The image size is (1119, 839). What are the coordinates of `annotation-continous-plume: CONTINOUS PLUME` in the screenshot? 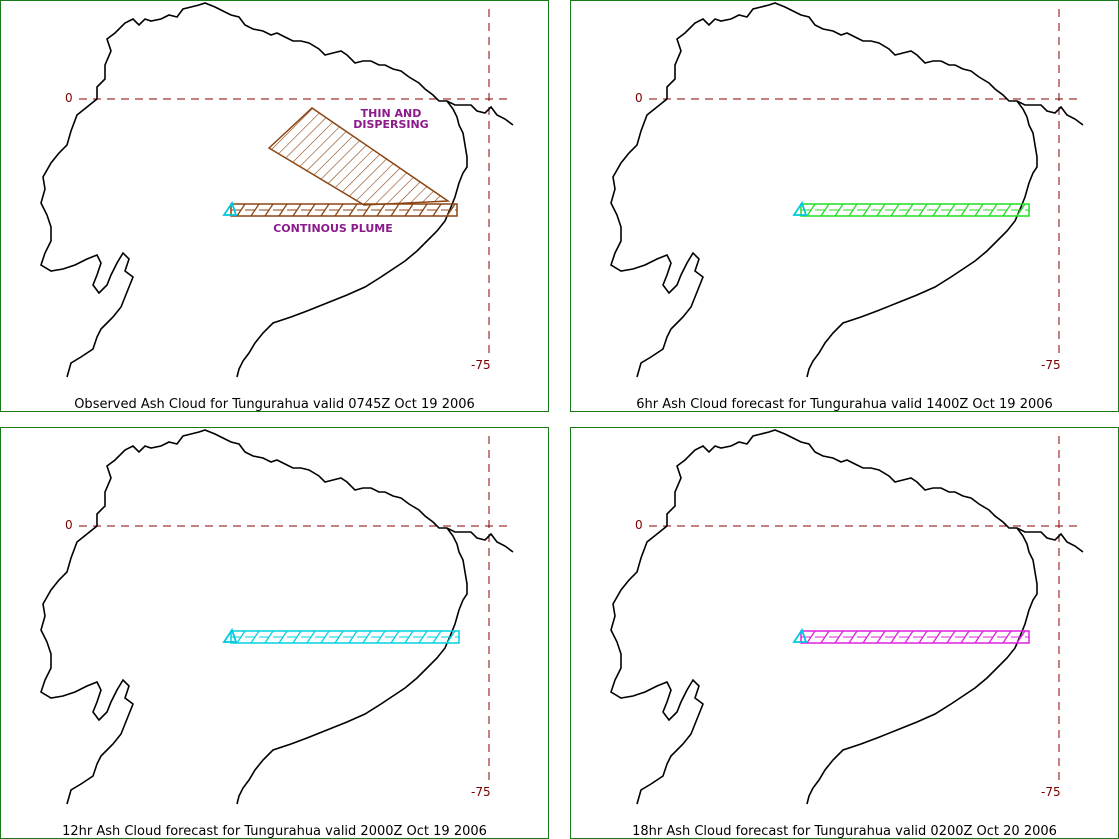 It's located at (333, 228).